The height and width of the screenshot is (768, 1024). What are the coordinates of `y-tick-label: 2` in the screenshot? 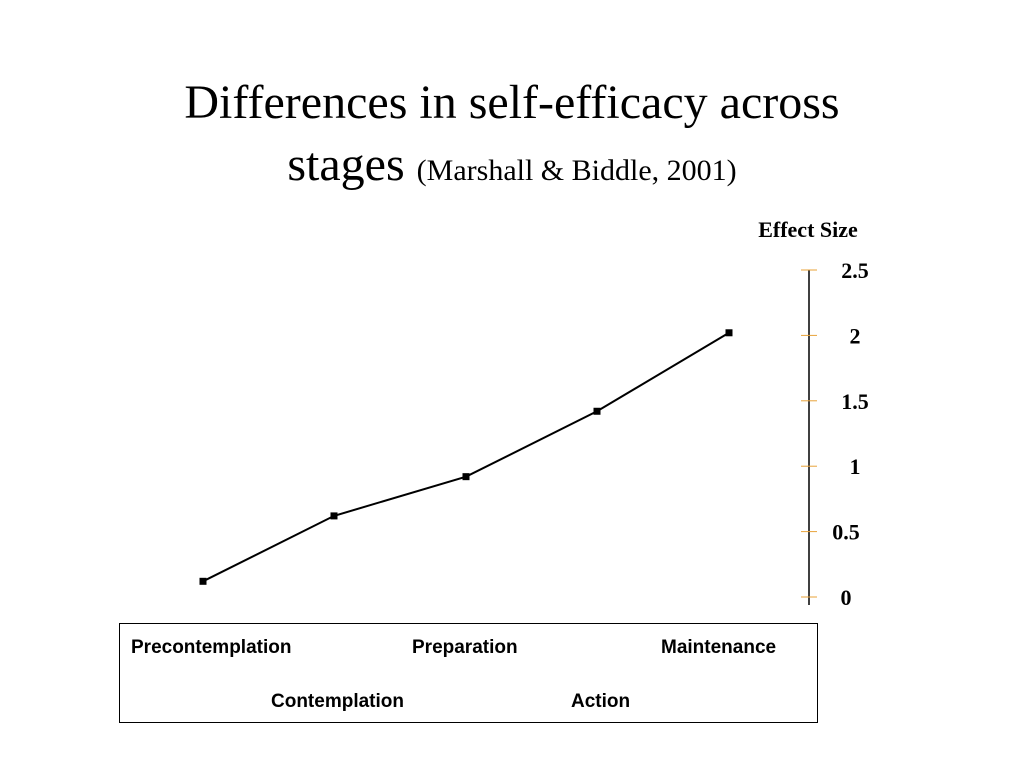 It's located at (855, 335).